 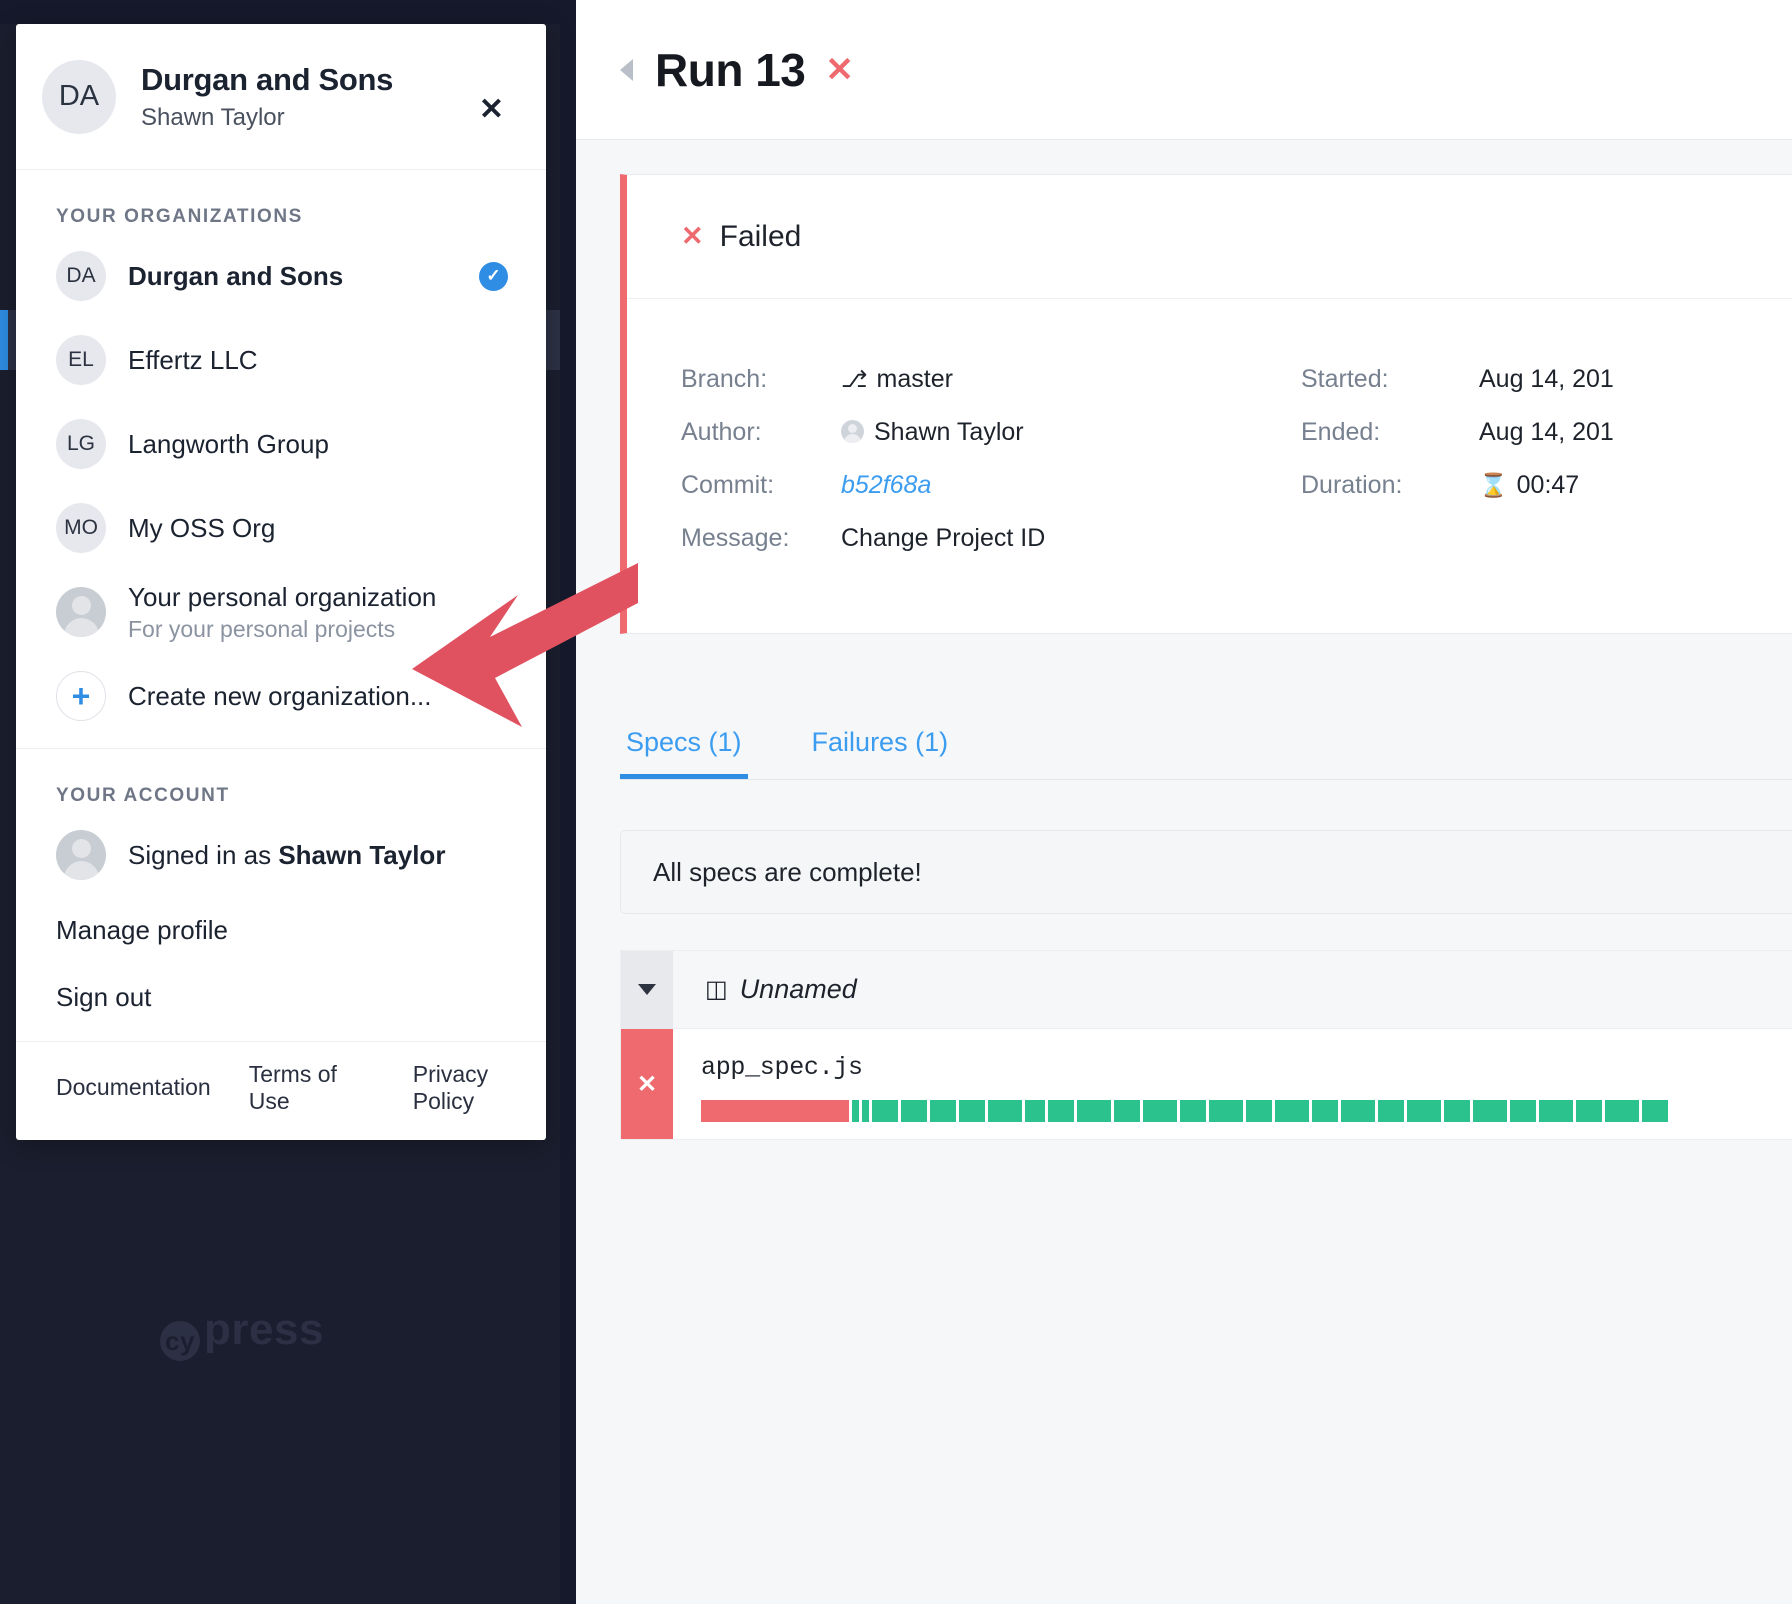 I want to click on page-title: Run 13, so click(x=730, y=69).